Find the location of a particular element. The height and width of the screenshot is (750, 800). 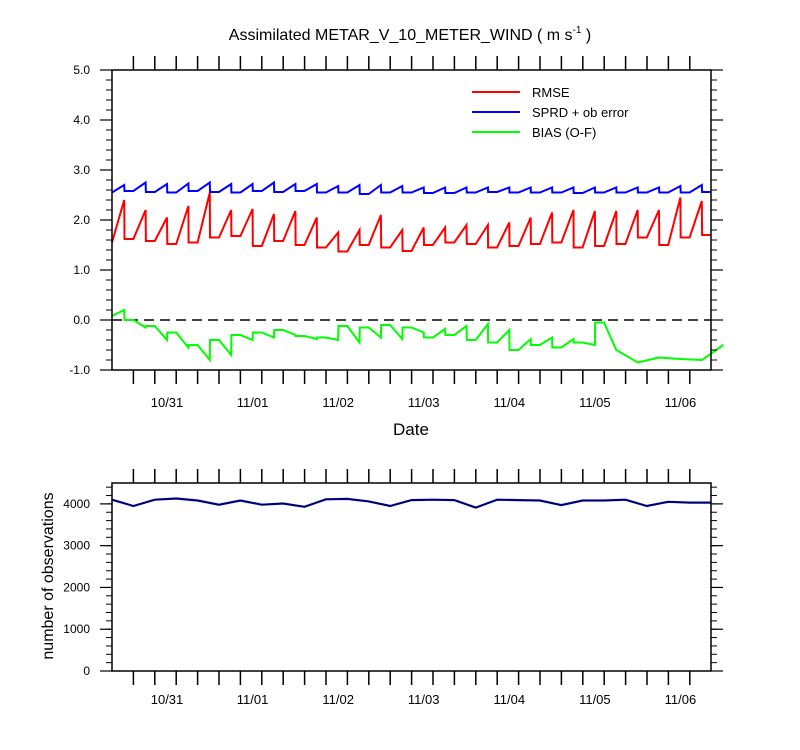

top-x-tick-label: 10/31 is located at coordinates (167, 402).